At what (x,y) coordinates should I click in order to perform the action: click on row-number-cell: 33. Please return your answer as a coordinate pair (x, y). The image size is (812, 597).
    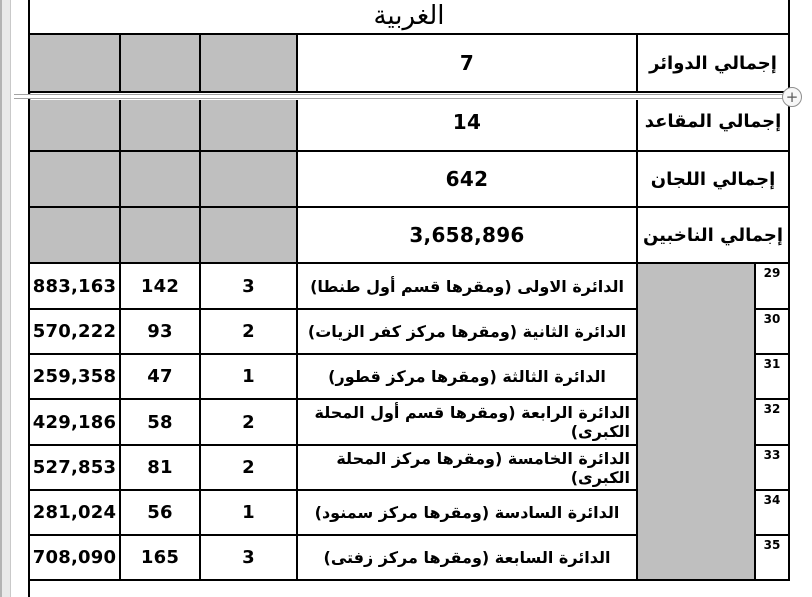
    Looking at the image, I should click on (773, 468).